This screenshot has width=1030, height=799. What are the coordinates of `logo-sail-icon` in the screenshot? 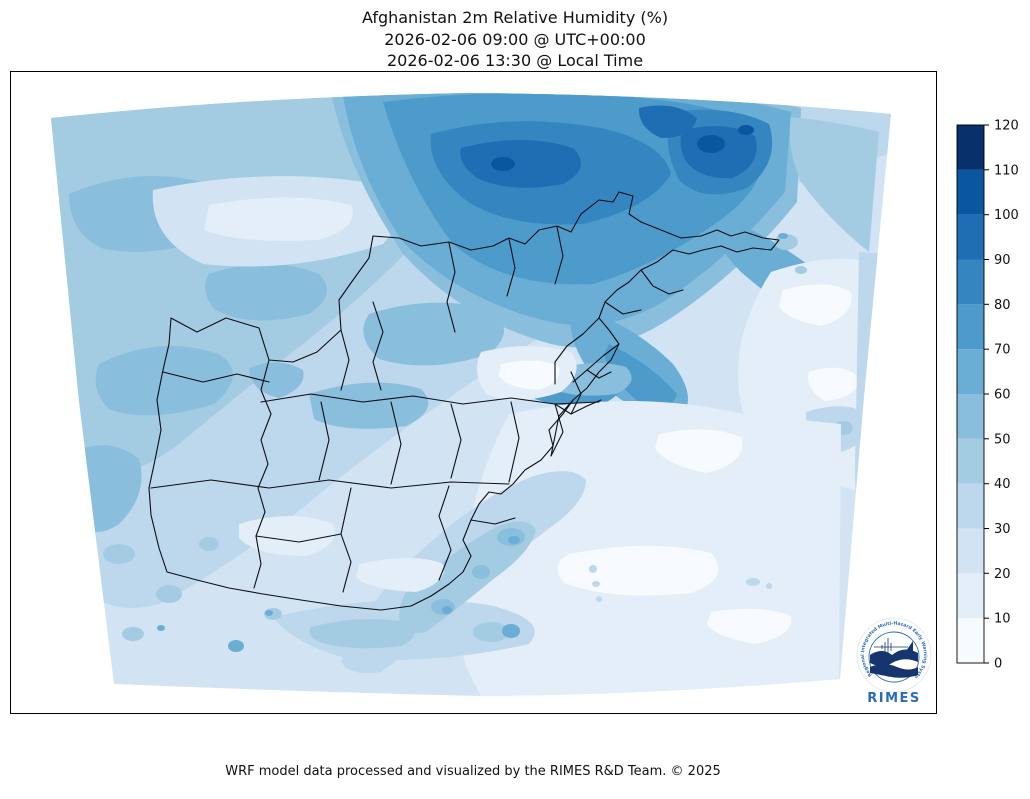 It's located at (909, 646).